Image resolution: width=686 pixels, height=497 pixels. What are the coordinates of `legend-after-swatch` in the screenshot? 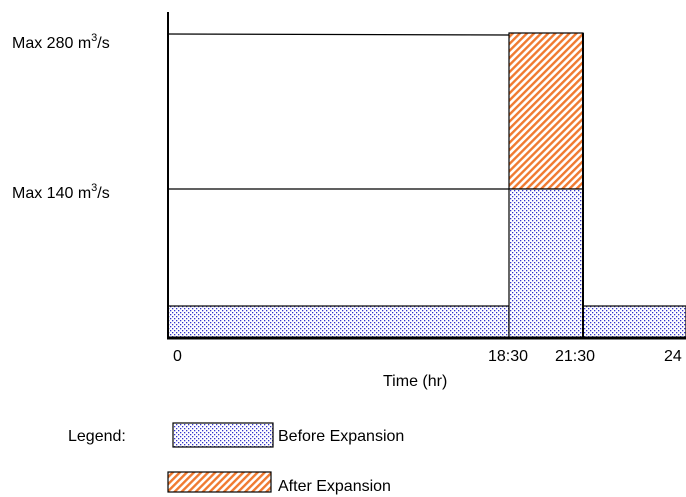 It's located at (219, 482).